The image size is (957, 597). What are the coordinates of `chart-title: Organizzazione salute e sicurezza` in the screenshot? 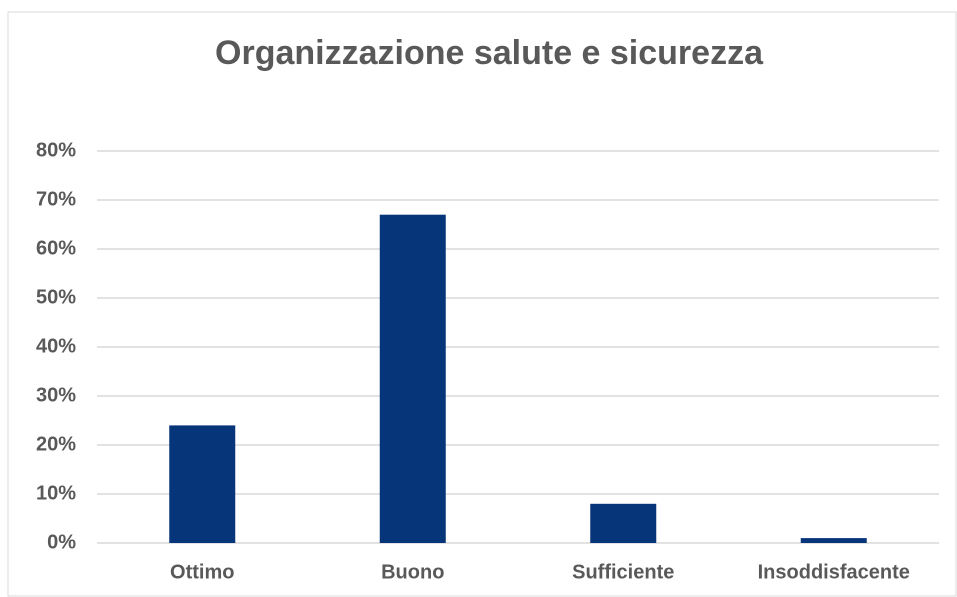 It's located at (489, 53).